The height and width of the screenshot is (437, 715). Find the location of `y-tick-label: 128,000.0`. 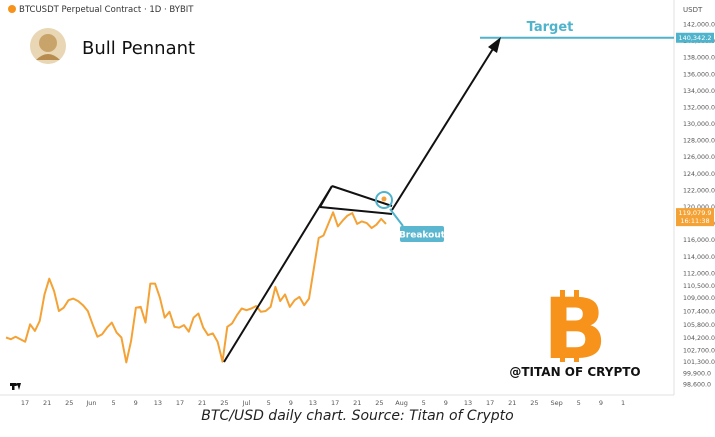

y-tick-label: 128,000.0 is located at coordinates (699, 141).